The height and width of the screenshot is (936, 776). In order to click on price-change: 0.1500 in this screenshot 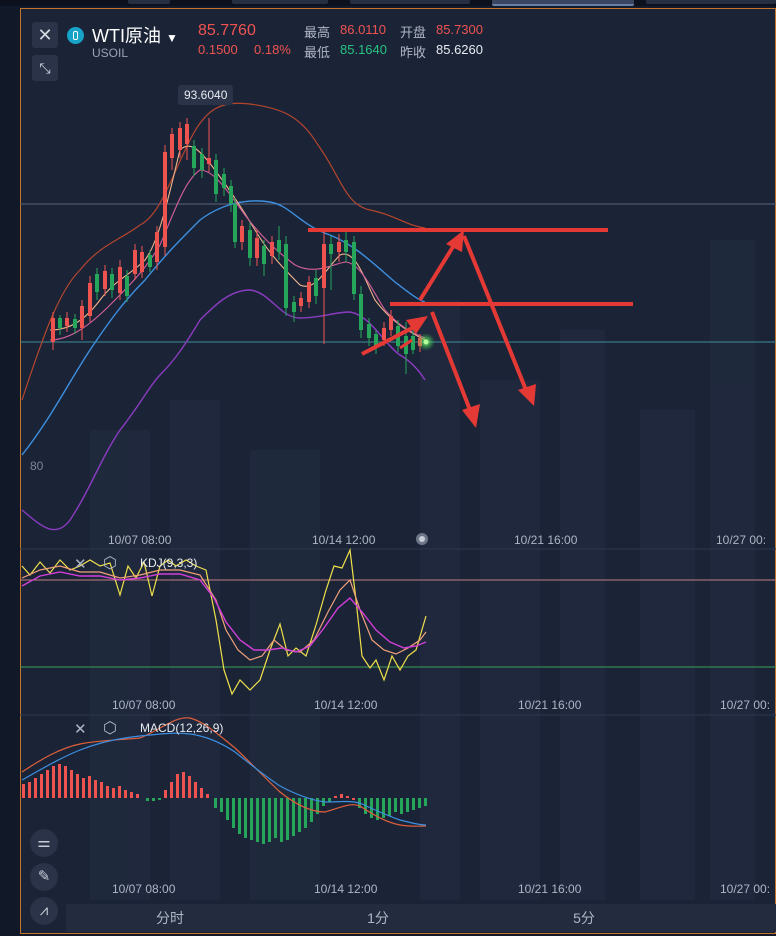, I will do `click(218, 49)`.